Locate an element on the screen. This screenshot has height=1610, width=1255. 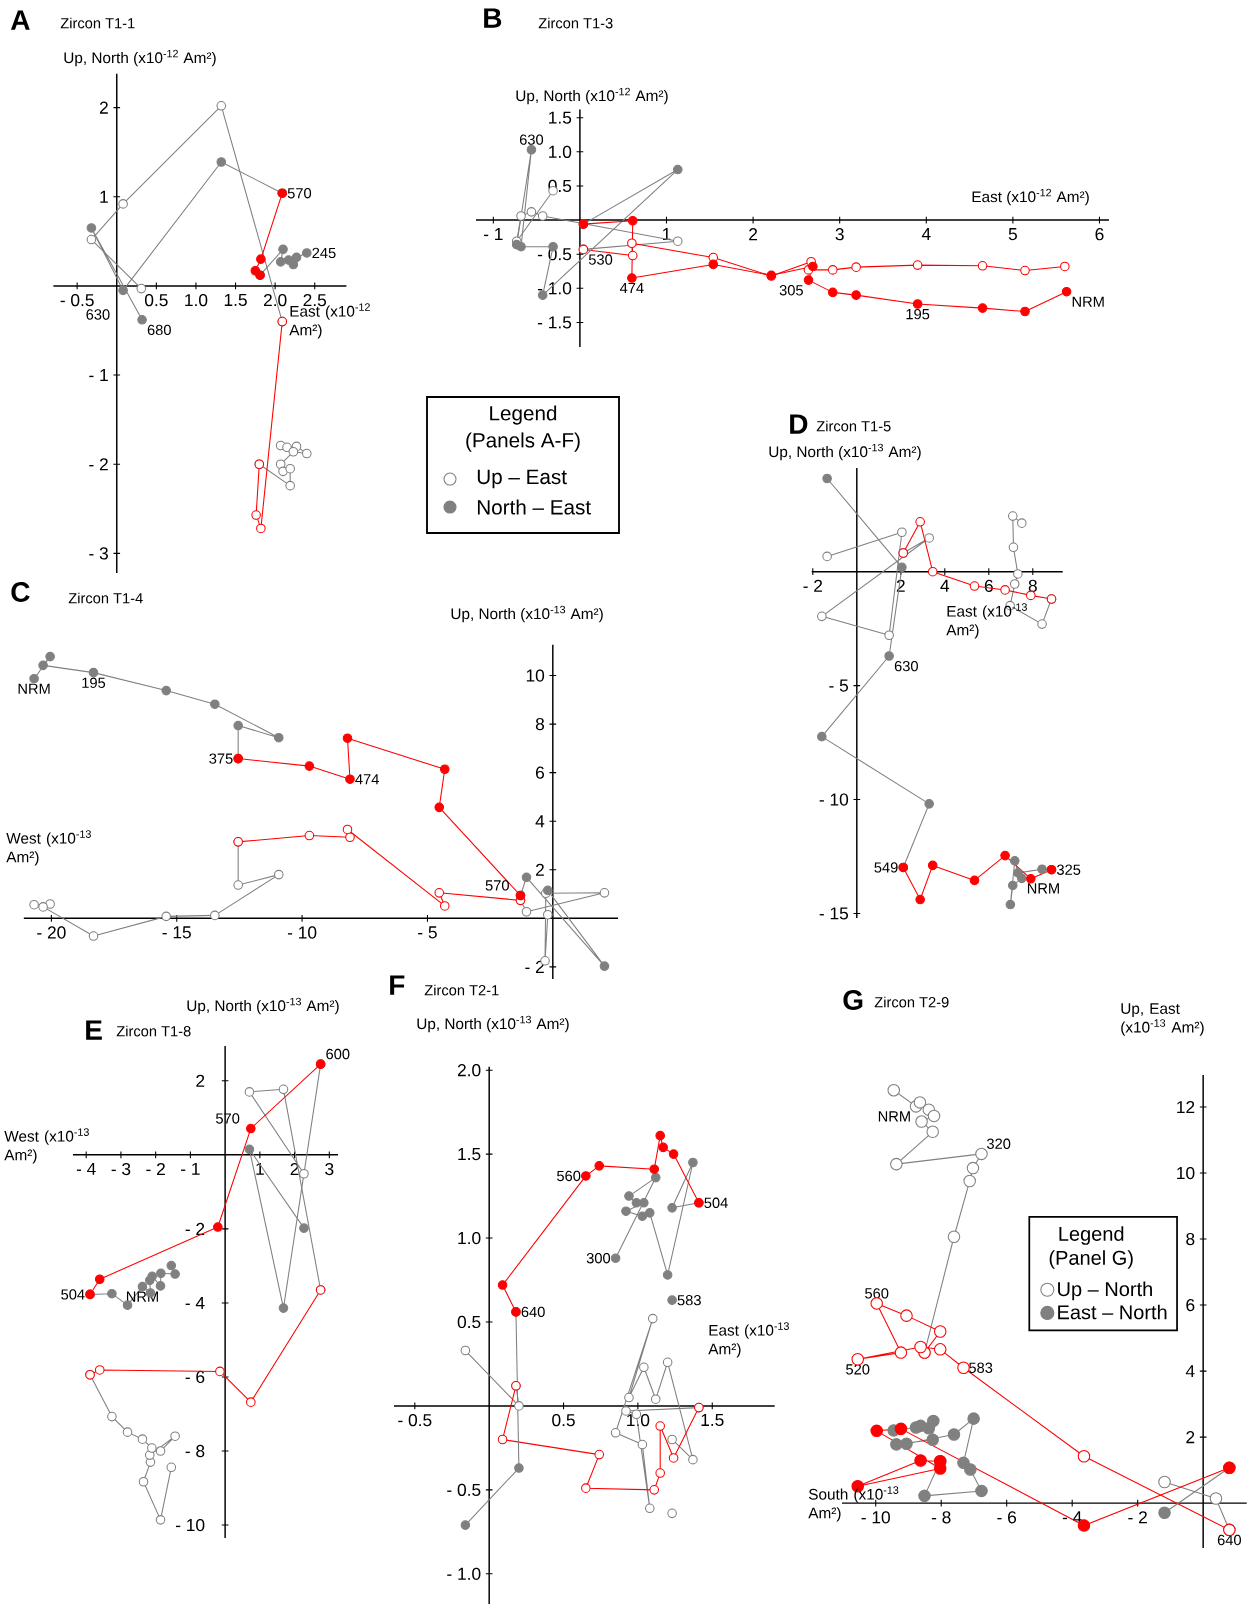
annotation: 320 is located at coordinates (998, 1143).